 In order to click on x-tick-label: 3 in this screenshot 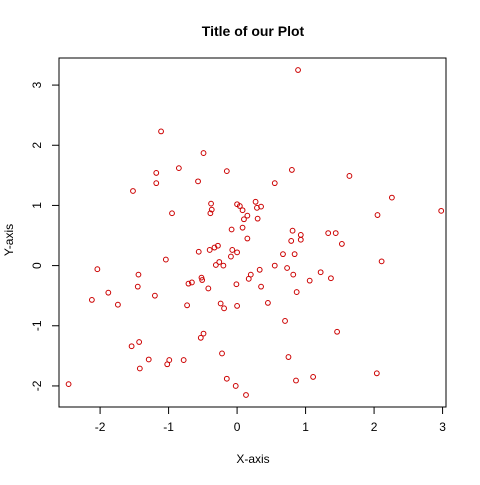, I will do `click(442, 427)`.